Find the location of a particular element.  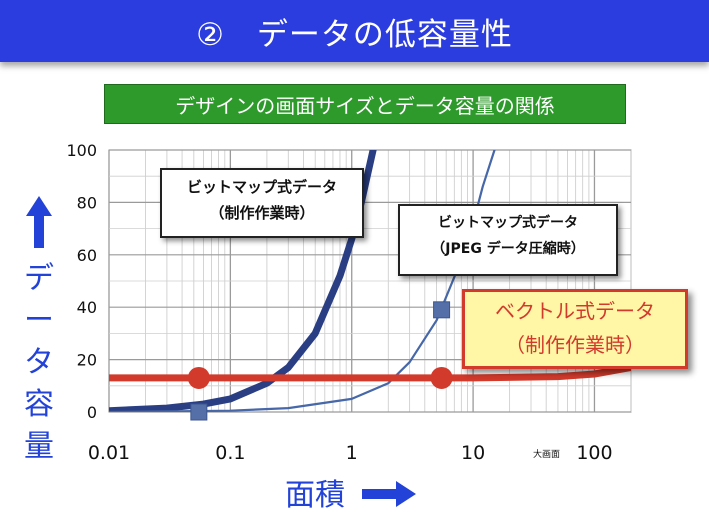

y-tick-label: 60 is located at coordinates (87, 255).